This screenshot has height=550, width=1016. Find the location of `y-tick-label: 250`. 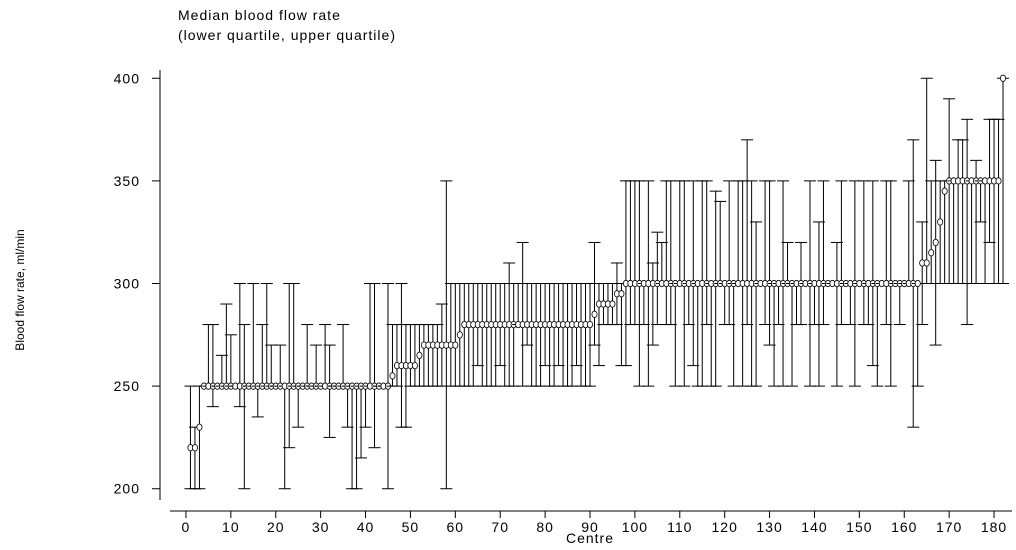

y-tick-label: 250 is located at coordinates (127, 386).